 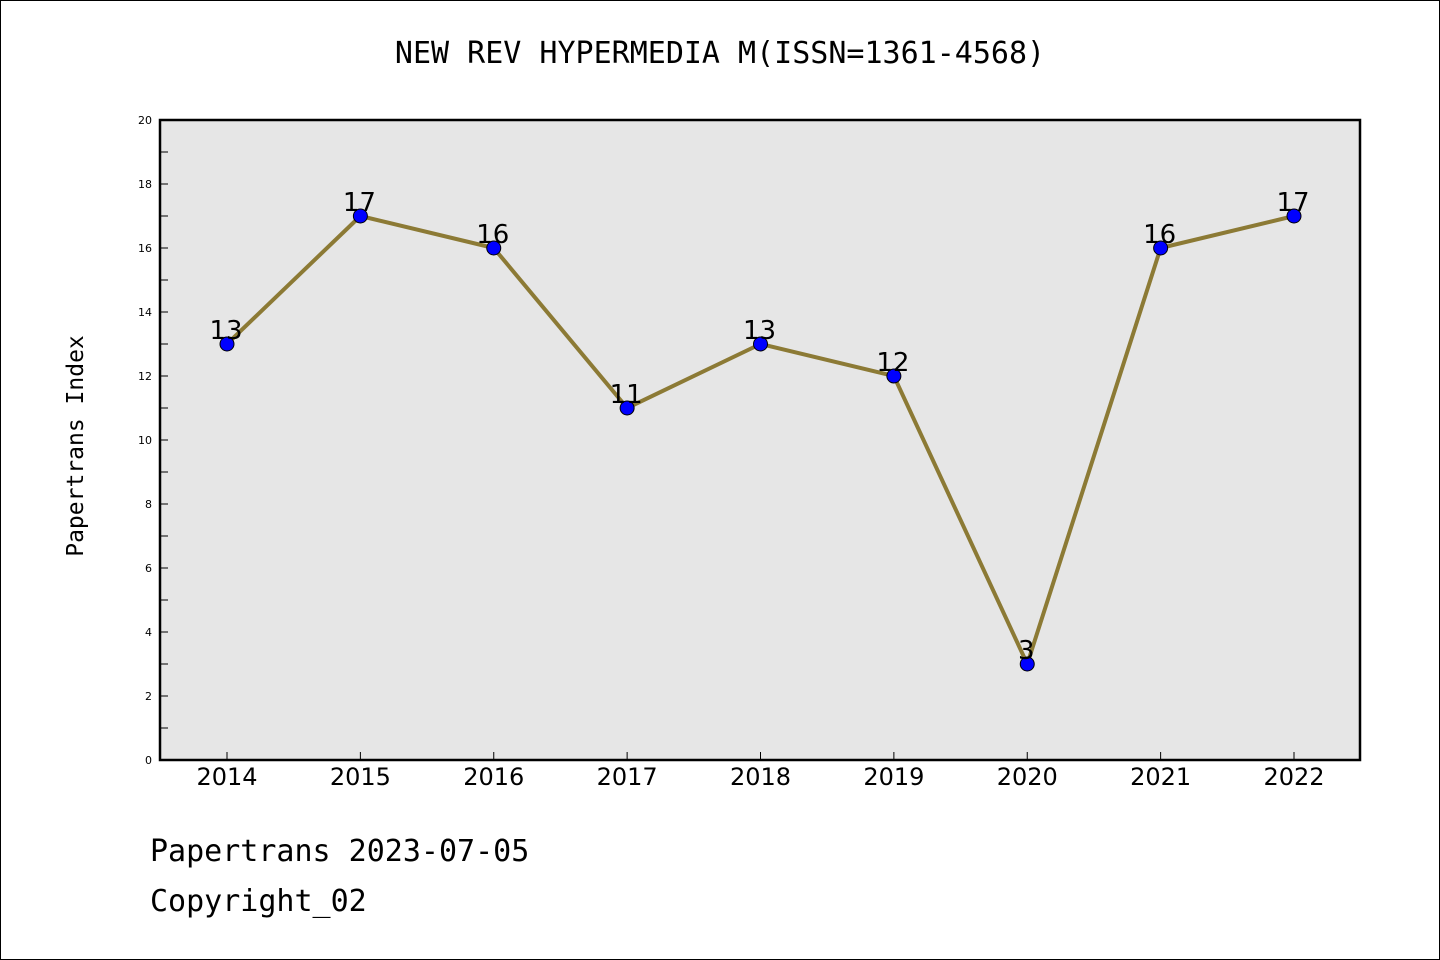 I want to click on y-tick-label: 2, so click(x=148, y=696).